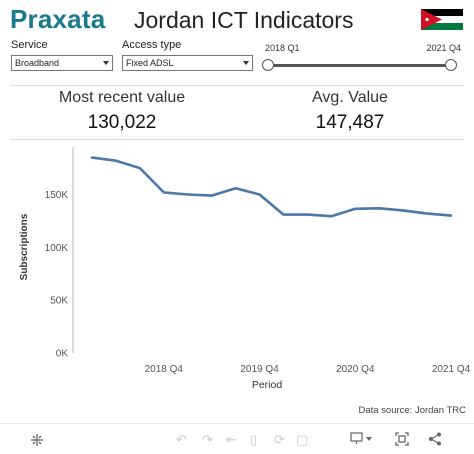 Image resolution: width=474 pixels, height=454 pixels. I want to click on service-filter-label: Service, so click(29, 45).